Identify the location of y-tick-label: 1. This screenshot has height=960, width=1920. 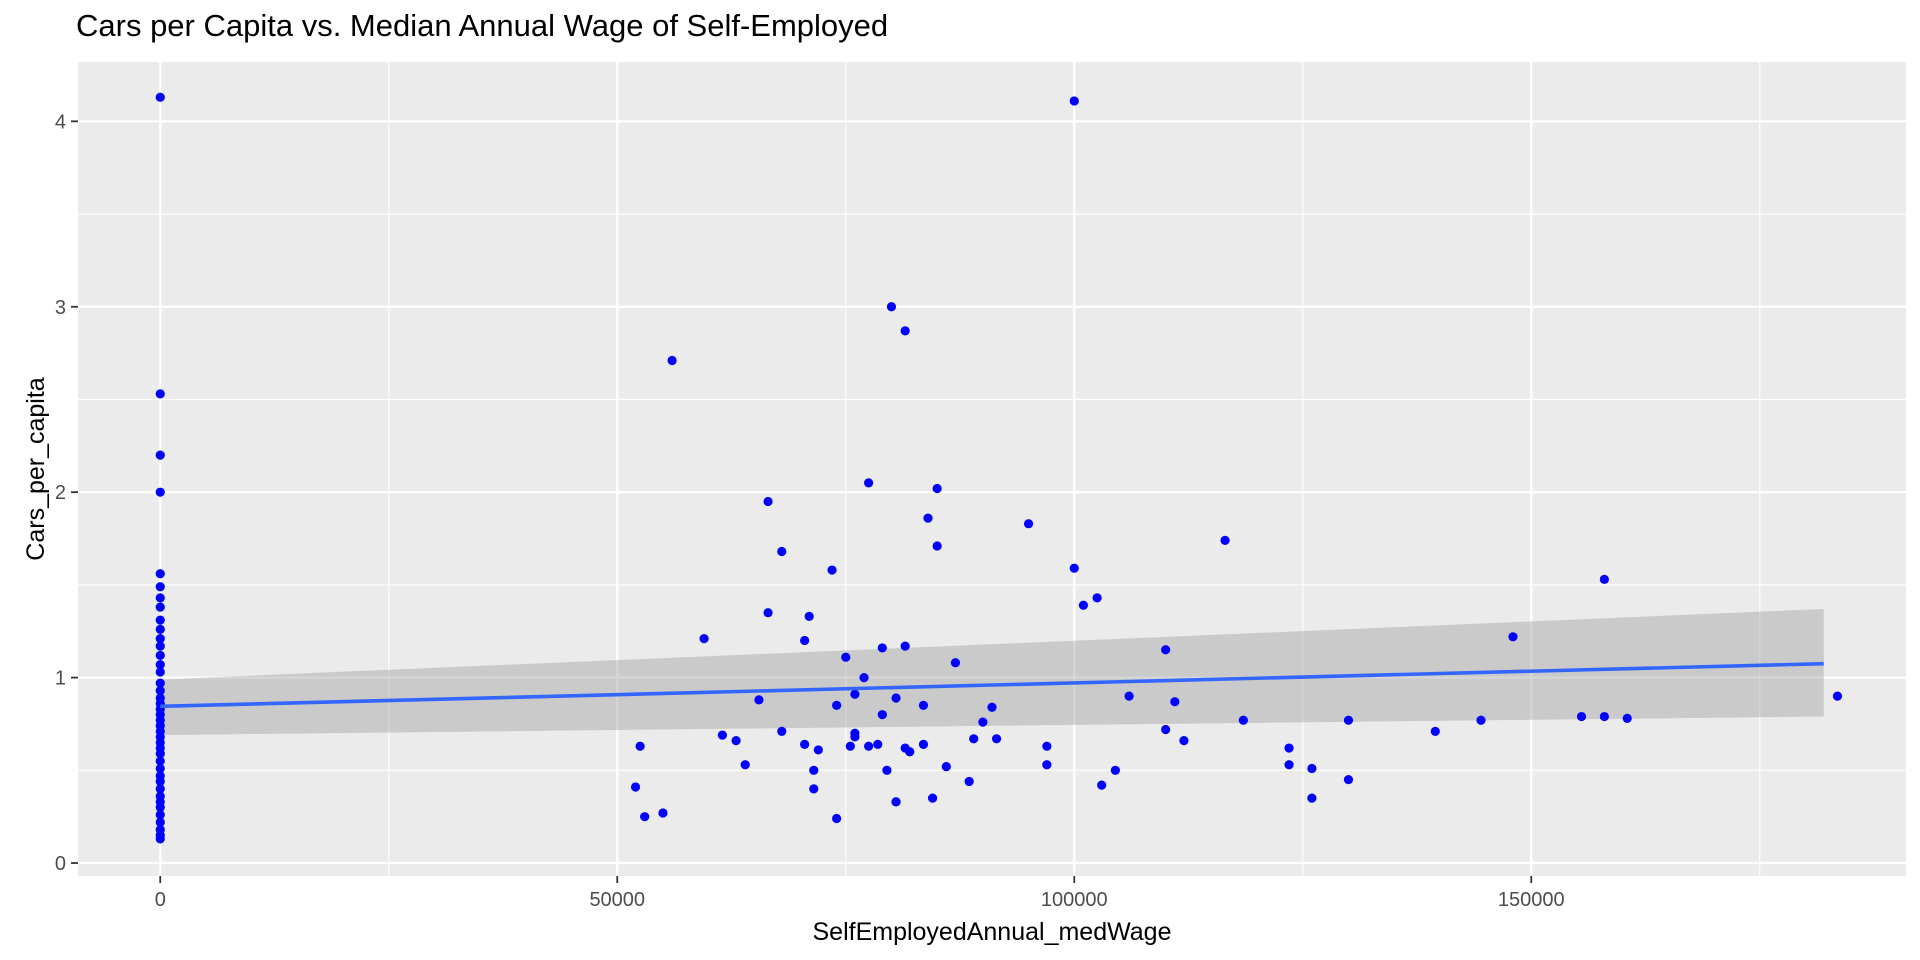
(60, 679).